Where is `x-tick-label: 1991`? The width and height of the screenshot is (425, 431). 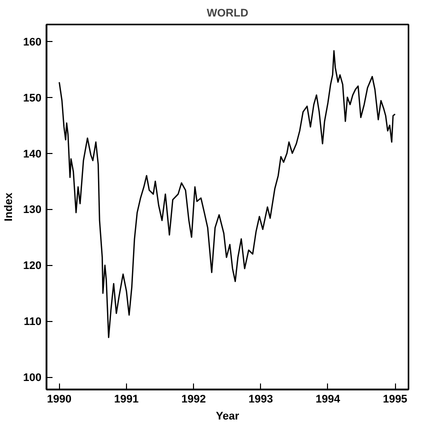
x-tick-label: 1991 is located at coordinates (126, 400).